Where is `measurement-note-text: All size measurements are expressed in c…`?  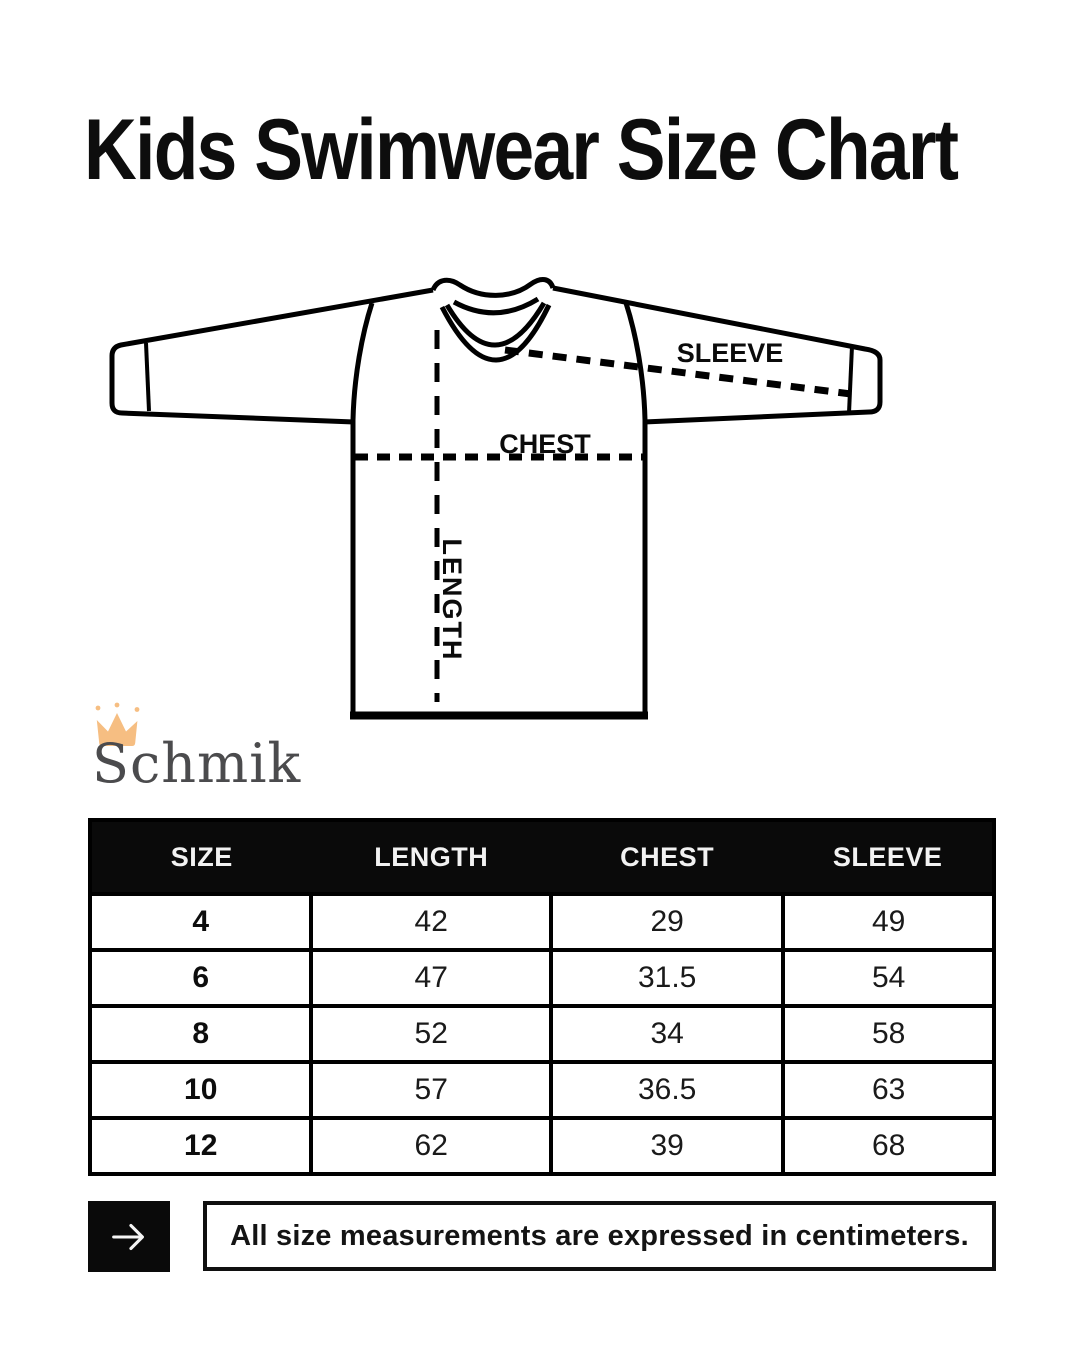 measurement-note-text: All size measurements are expressed in c… is located at coordinates (599, 1235).